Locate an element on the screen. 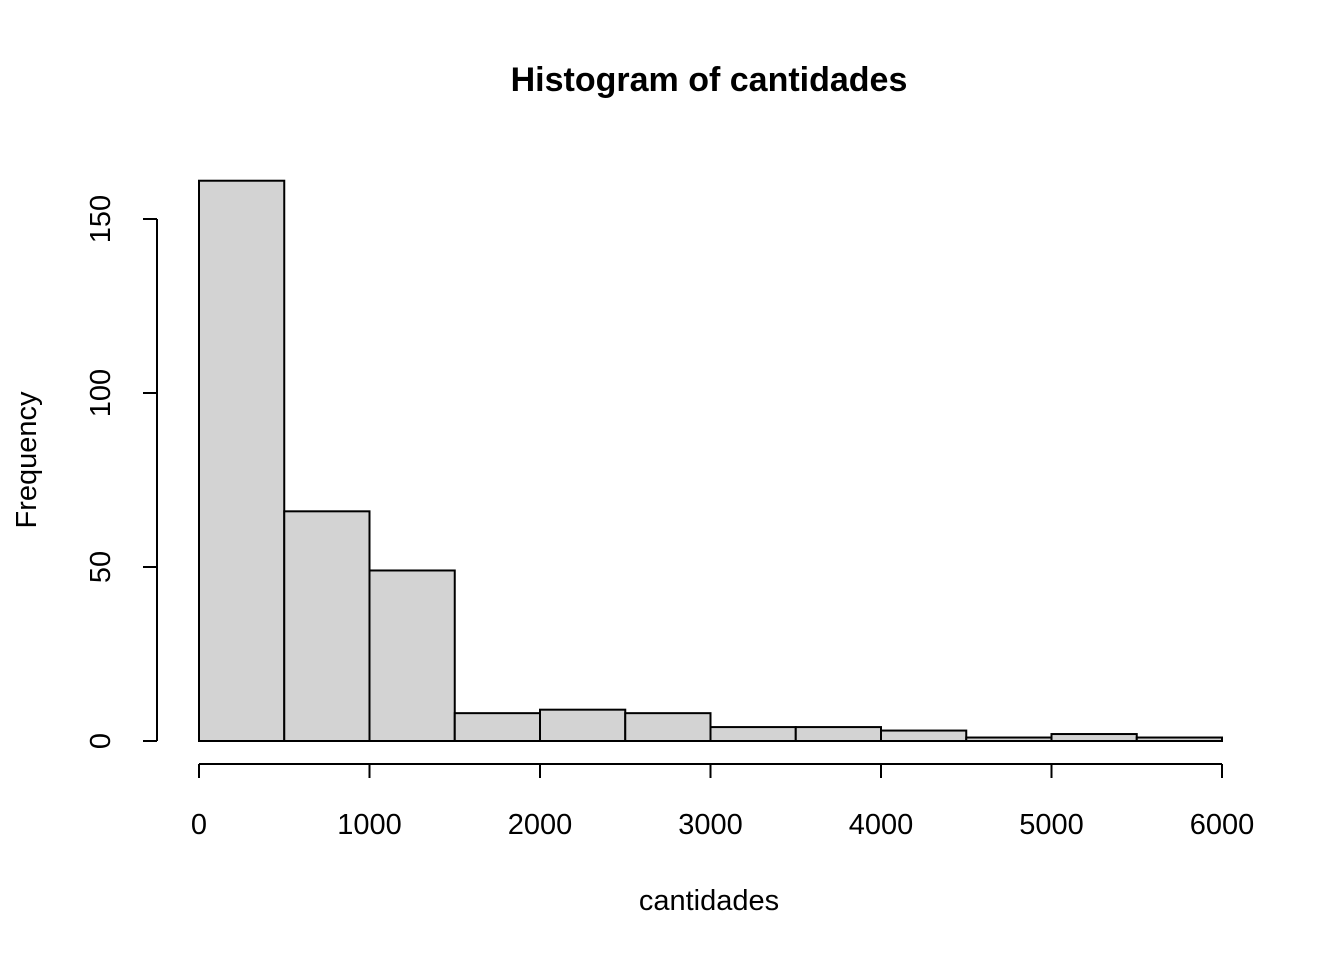 The width and height of the screenshot is (1344, 960). x-tick-label: 2000 is located at coordinates (540, 825).